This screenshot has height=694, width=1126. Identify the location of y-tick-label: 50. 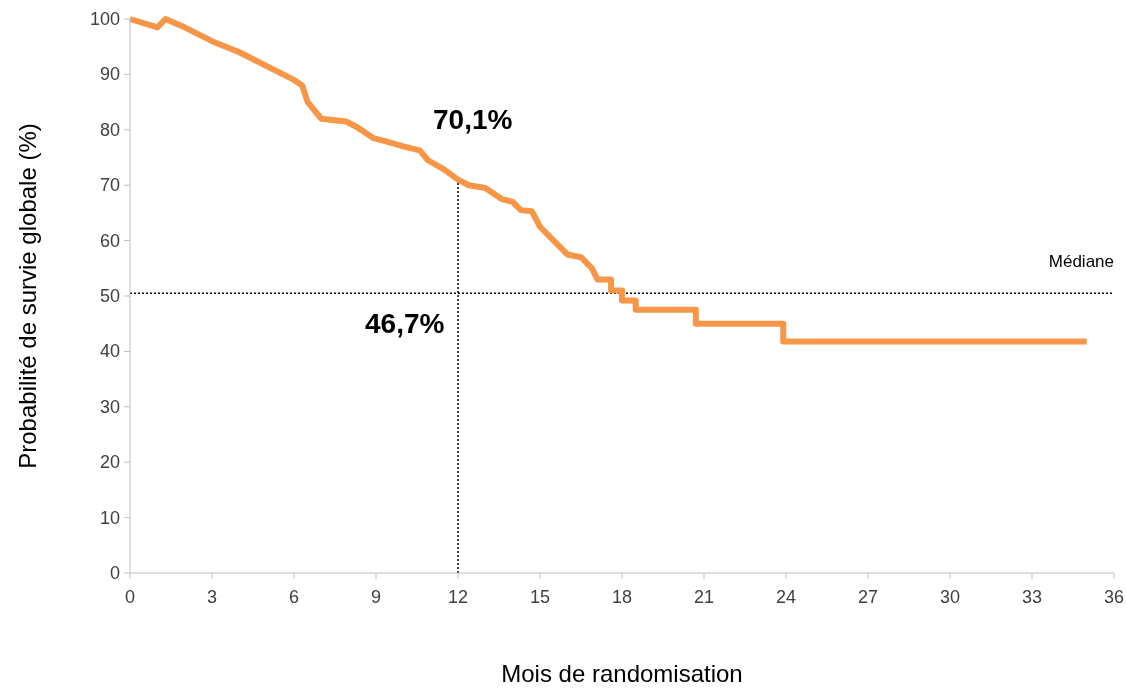
(109, 296).